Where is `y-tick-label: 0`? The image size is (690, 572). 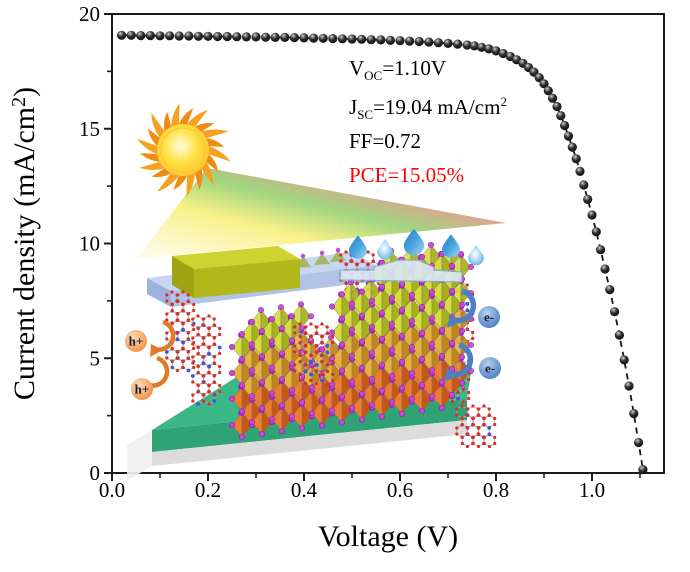 y-tick-label: 0 is located at coordinates (95, 473).